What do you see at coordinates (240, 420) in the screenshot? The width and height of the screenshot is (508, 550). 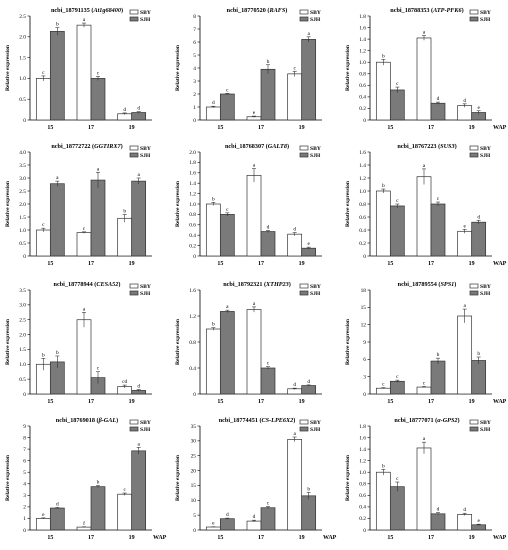 I see `title-prefix: ncbi_18774451 (` at bounding box center [240, 420].